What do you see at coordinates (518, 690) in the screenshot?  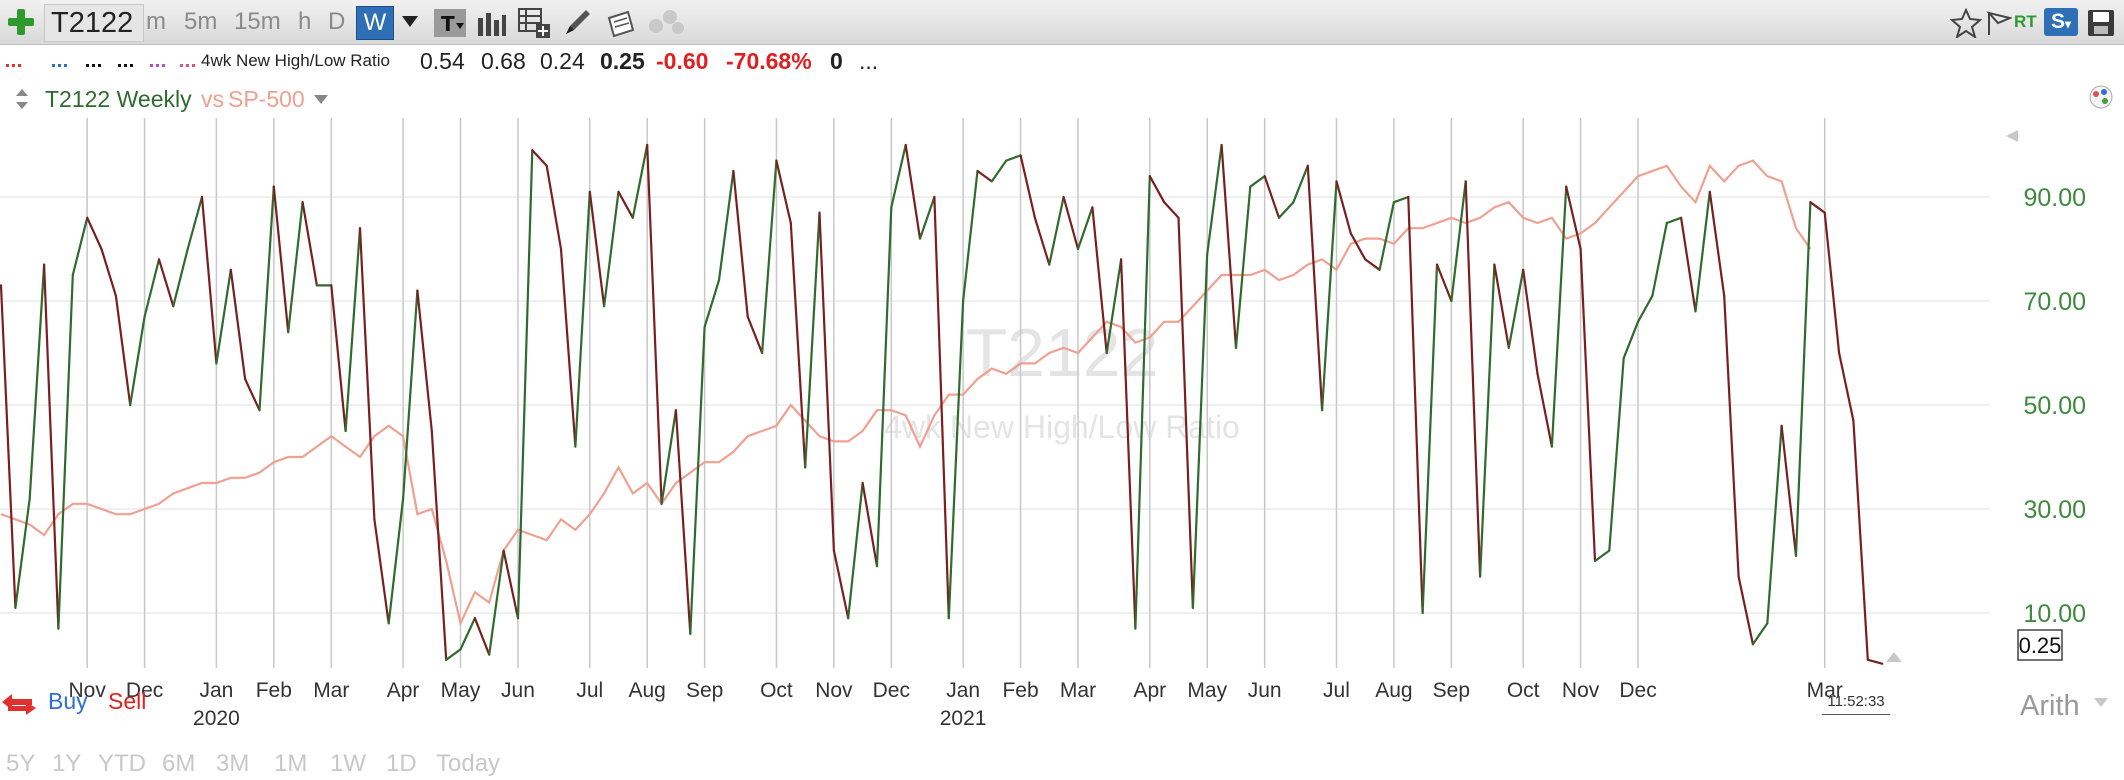 I see `x-tick-label: Jun` at bounding box center [518, 690].